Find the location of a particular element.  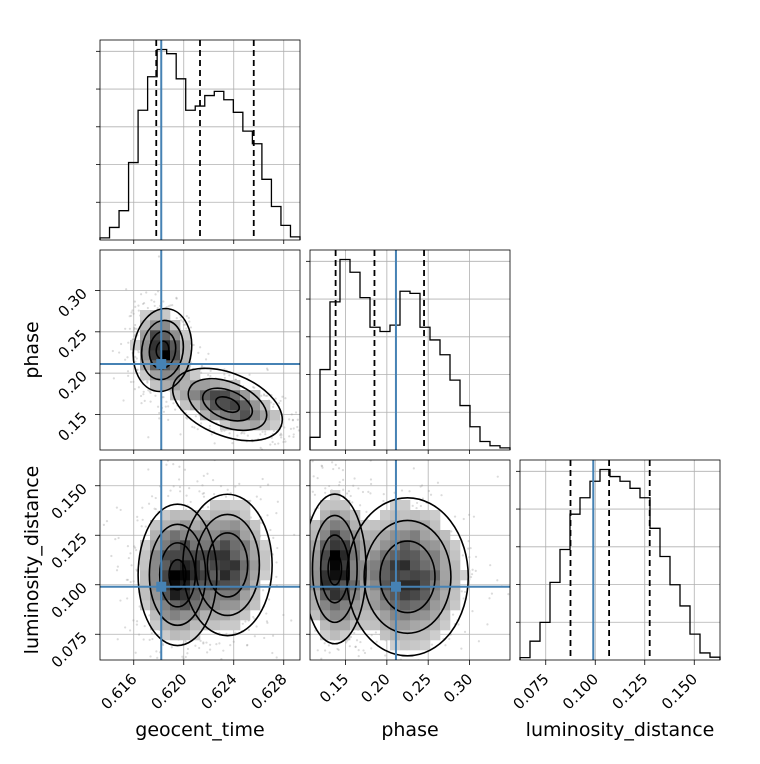

y-axis-label-luminosity_distance: luminosity_distance is located at coordinates (32, 560).